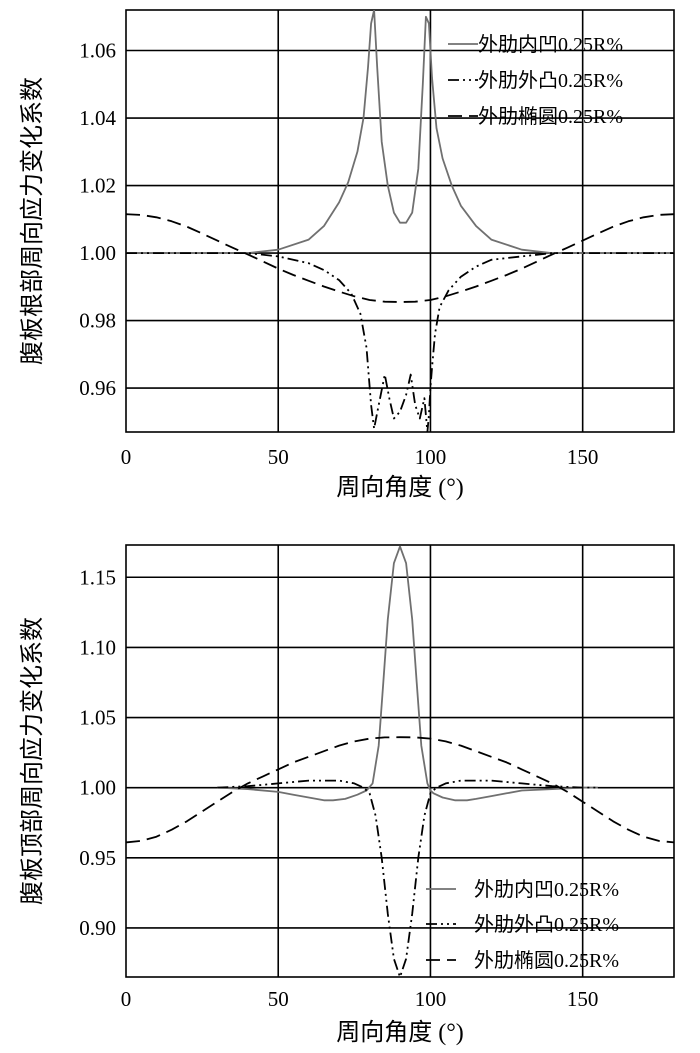 This screenshot has width=700, height=1053. Describe the element at coordinates (97, 647) in the screenshot. I see `y-tick-label: 1.10` at that location.